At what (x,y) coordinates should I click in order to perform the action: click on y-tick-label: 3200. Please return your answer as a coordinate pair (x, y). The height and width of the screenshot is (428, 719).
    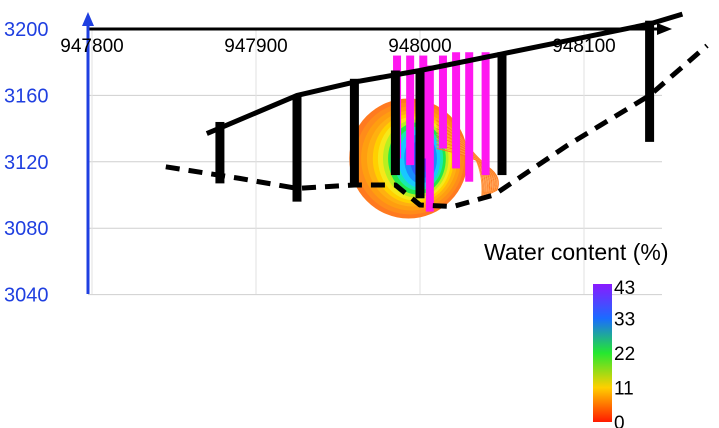
    Looking at the image, I should click on (26, 30).